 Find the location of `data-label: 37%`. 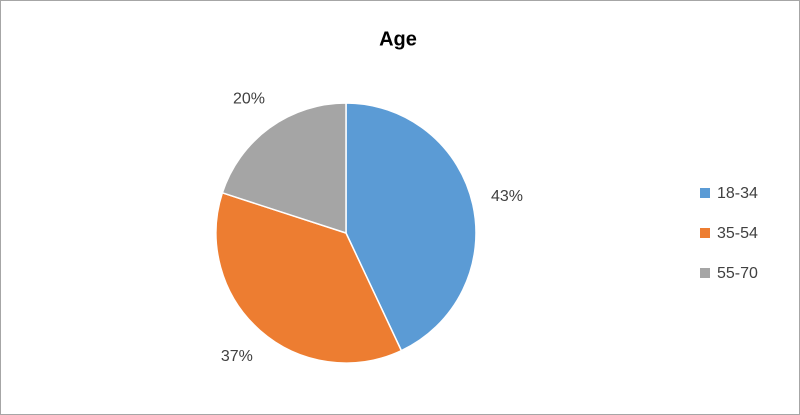

data-label: 37% is located at coordinates (237, 356).